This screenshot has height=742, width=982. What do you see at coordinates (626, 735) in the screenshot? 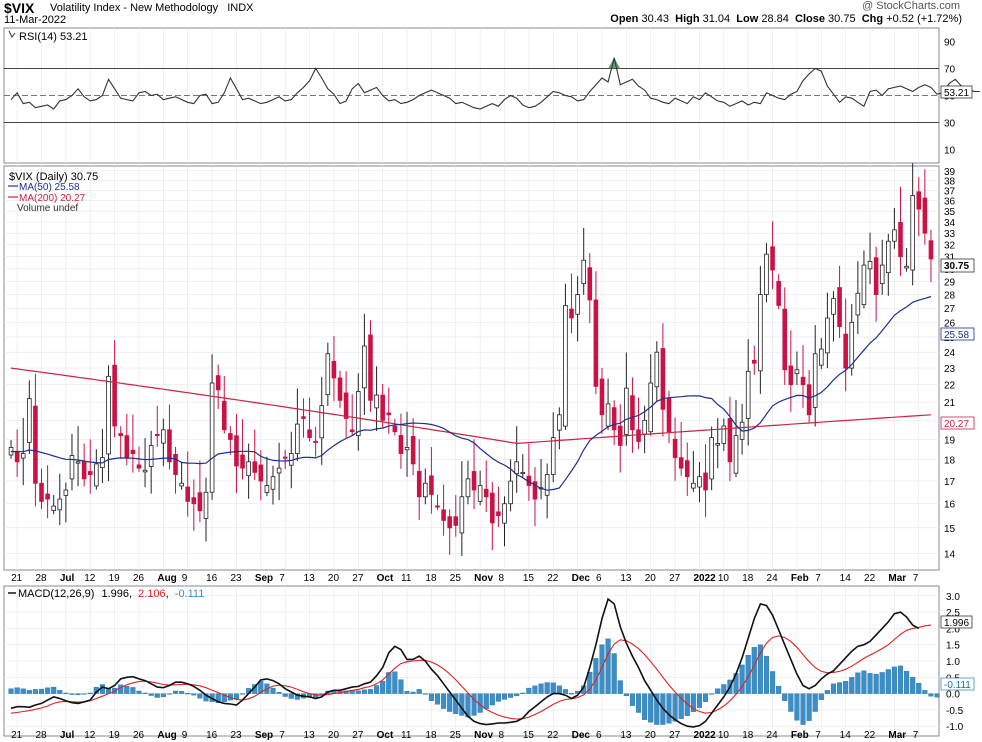
I see `macd-x-tick: 13` at bounding box center [626, 735].